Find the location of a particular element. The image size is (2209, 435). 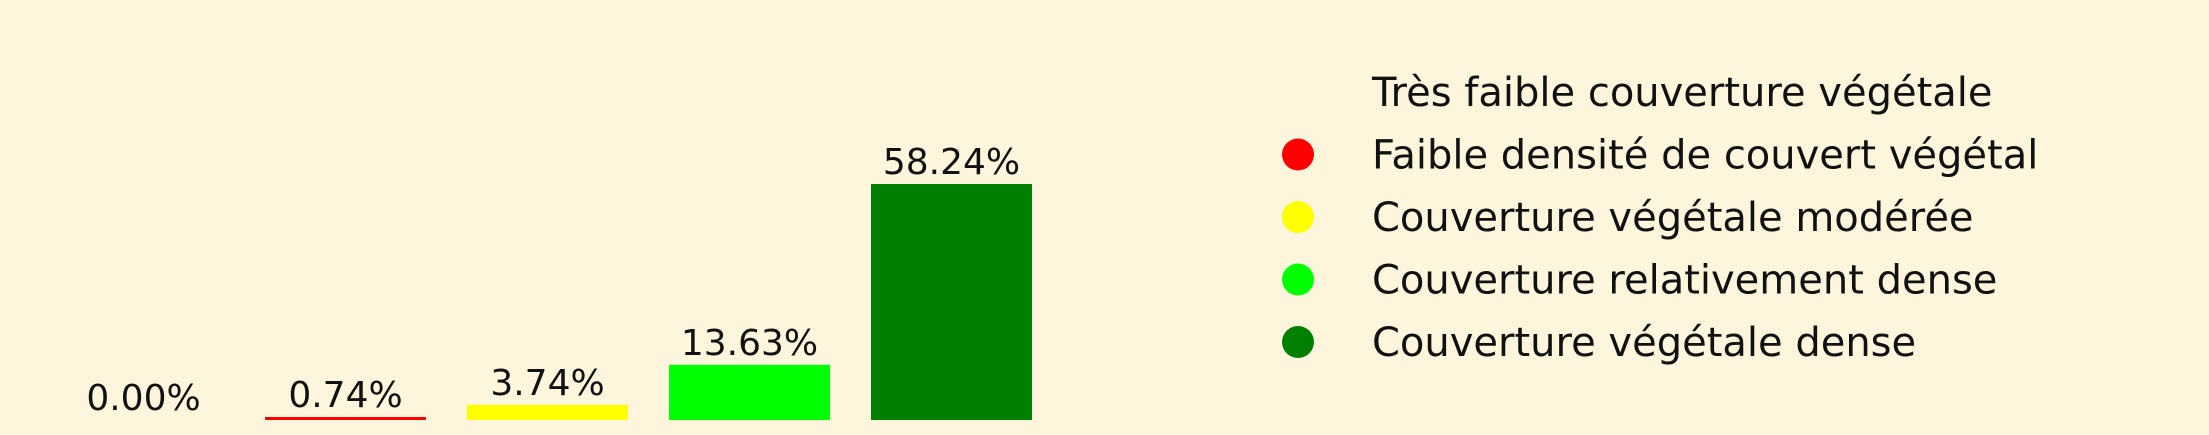

legend-label-1: Très faible couverture végétale is located at coordinates (1682, 93).